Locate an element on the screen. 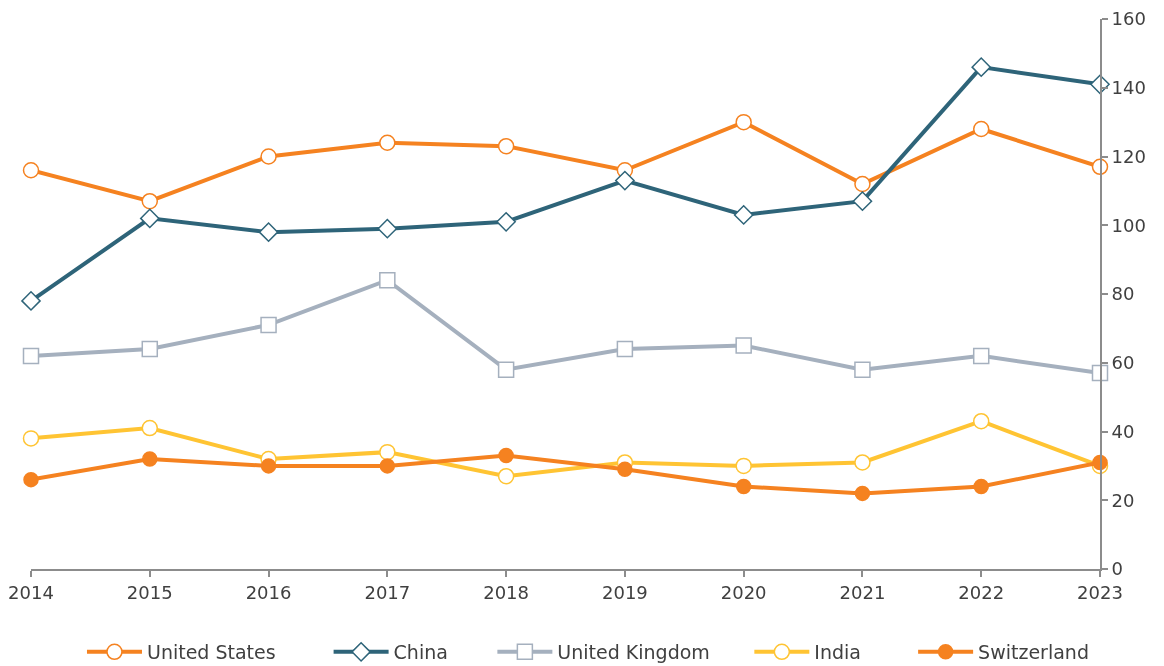  y-tick-label: 20 is located at coordinates (1123, 500).